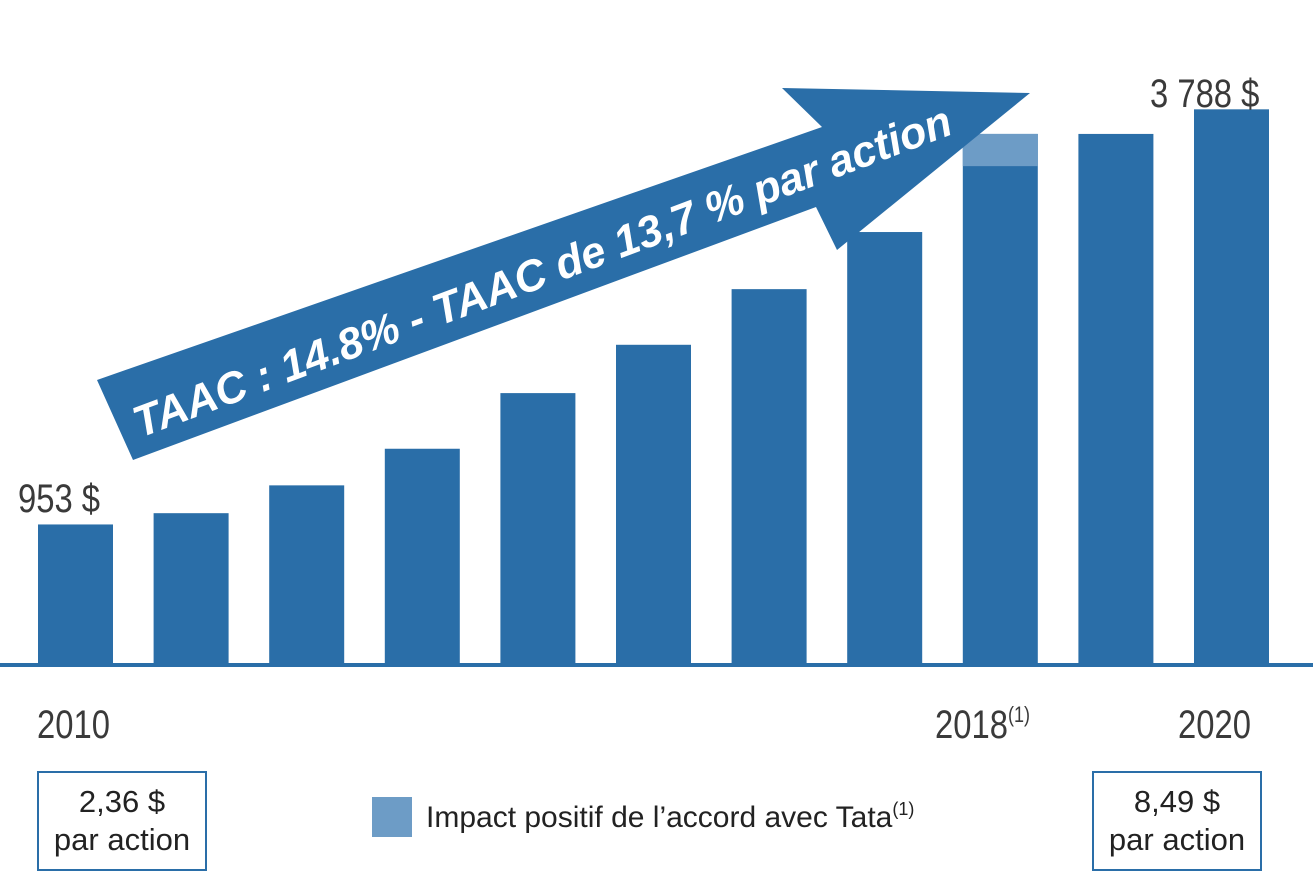 The image size is (1313, 877). I want to click on x-tick-label-2018-text: 2018, so click(971, 724).